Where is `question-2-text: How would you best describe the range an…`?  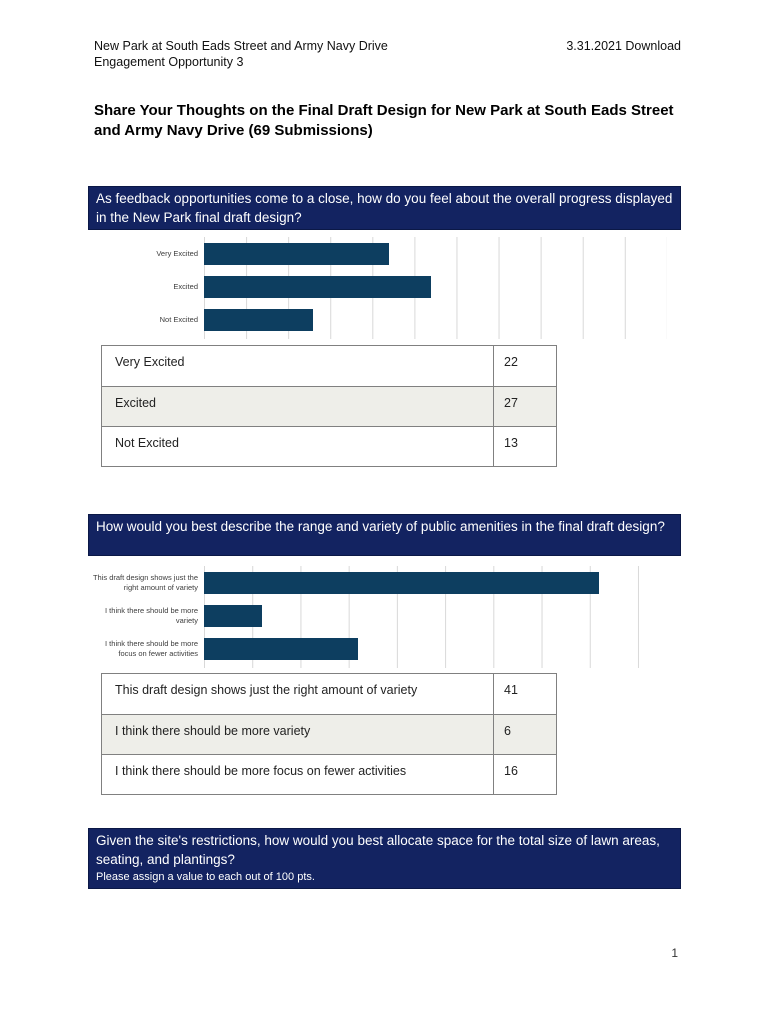 question-2-text: How would you best describe the range an… is located at coordinates (380, 526).